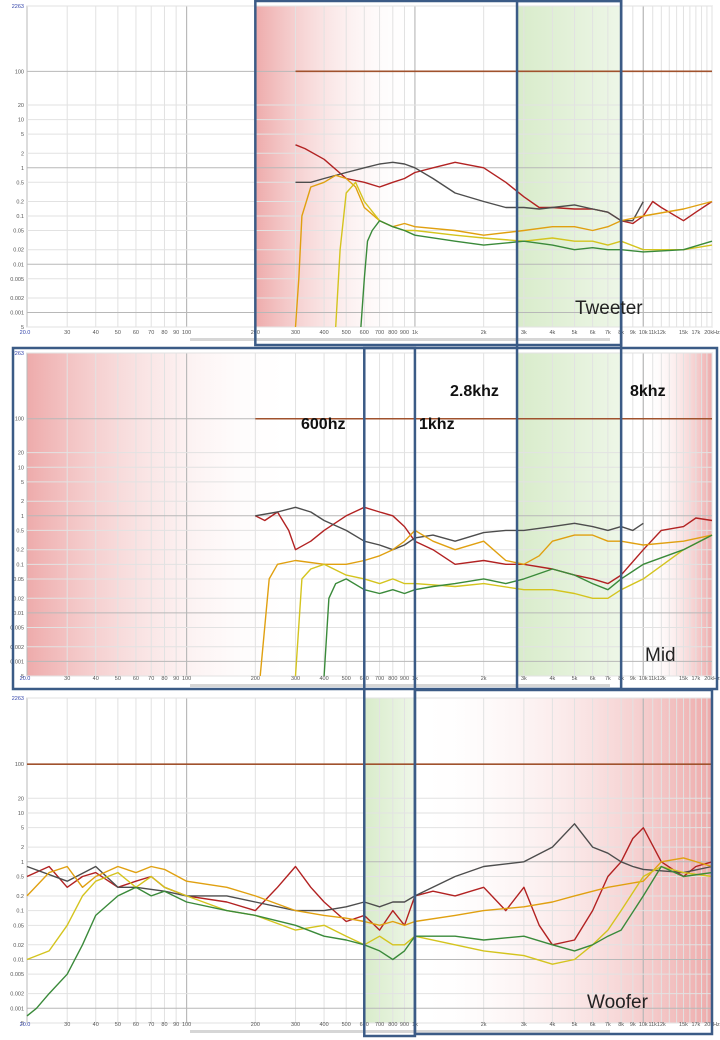 The image size is (720, 1040). What do you see at coordinates (22, 517) in the screenshot?
I see `y-tick-label: 1` at bounding box center [22, 517].